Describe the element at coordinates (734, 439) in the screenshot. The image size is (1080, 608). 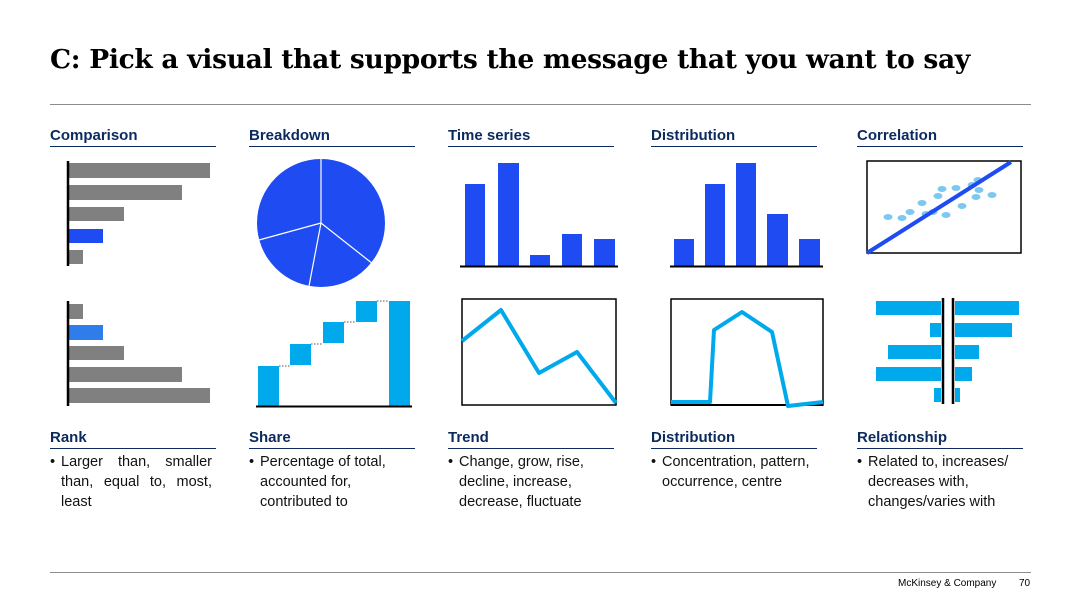
I see `header-distribution-use: Distribution` at that location.